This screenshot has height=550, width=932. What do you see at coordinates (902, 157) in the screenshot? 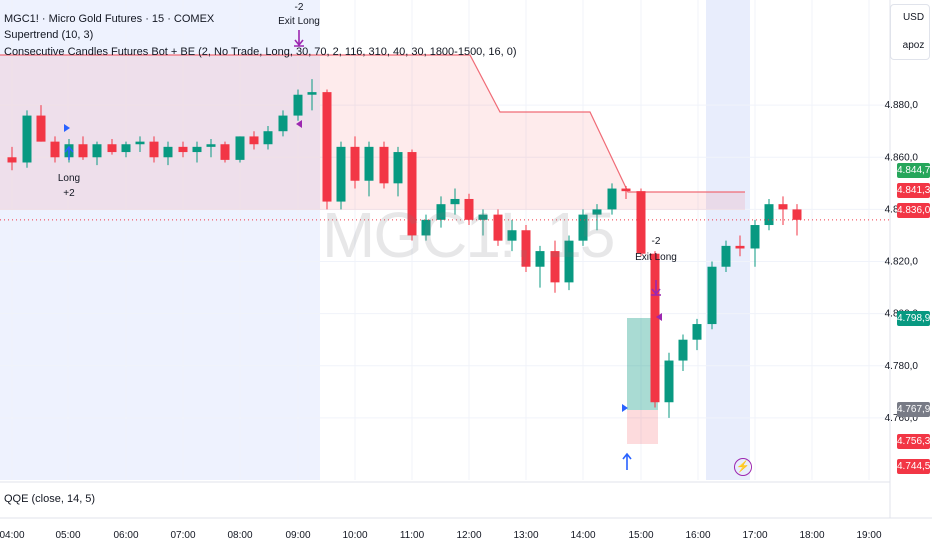
I see `y-tick-1: 4.860,0` at bounding box center [902, 157].